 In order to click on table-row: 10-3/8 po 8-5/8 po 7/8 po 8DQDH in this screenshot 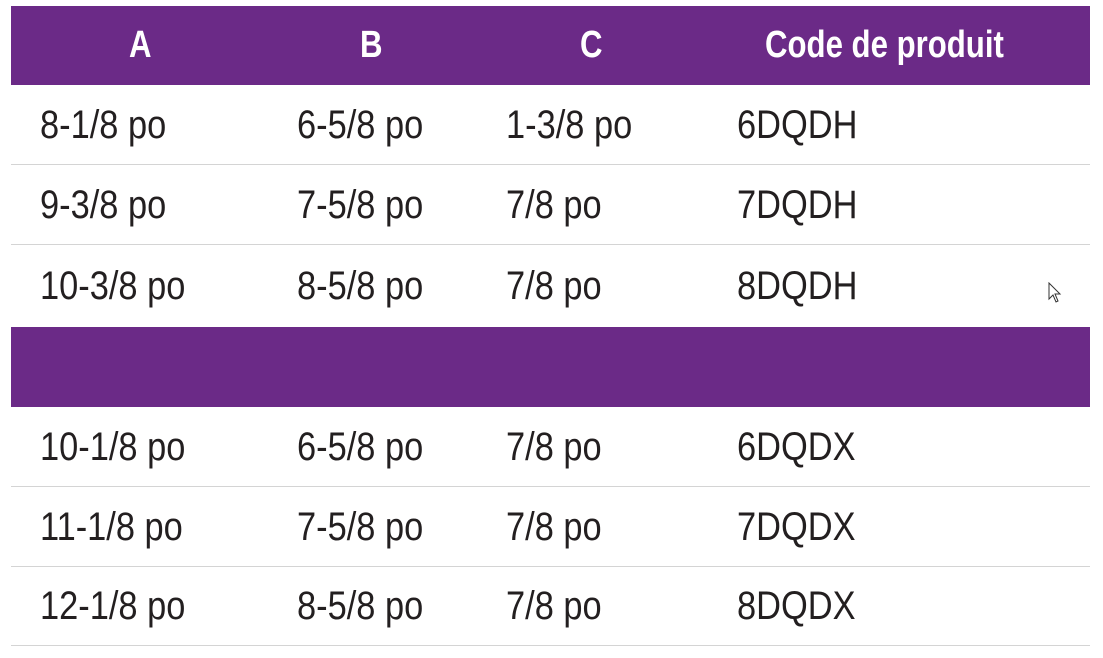, I will do `click(550, 286)`.